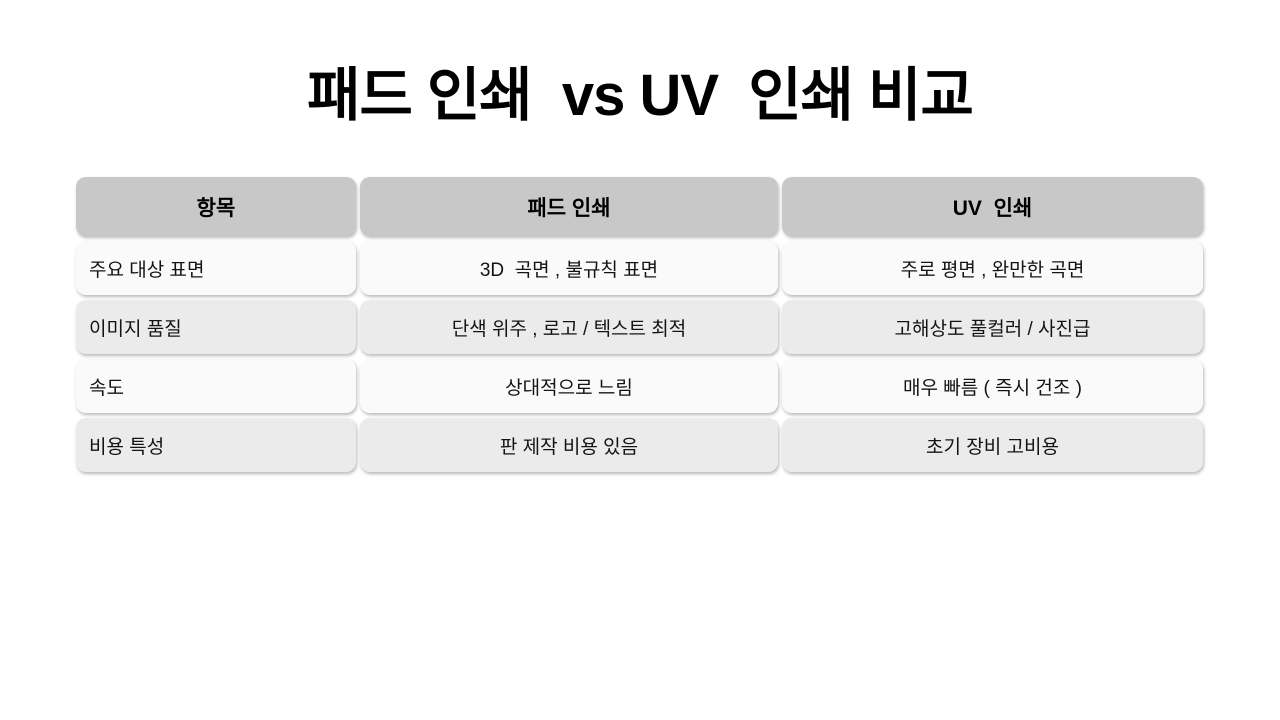 The image size is (1280, 720). Describe the element at coordinates (992, 445) in the screenshot. I see `uv-value-cost: 초기 장비 고비용` at that location.